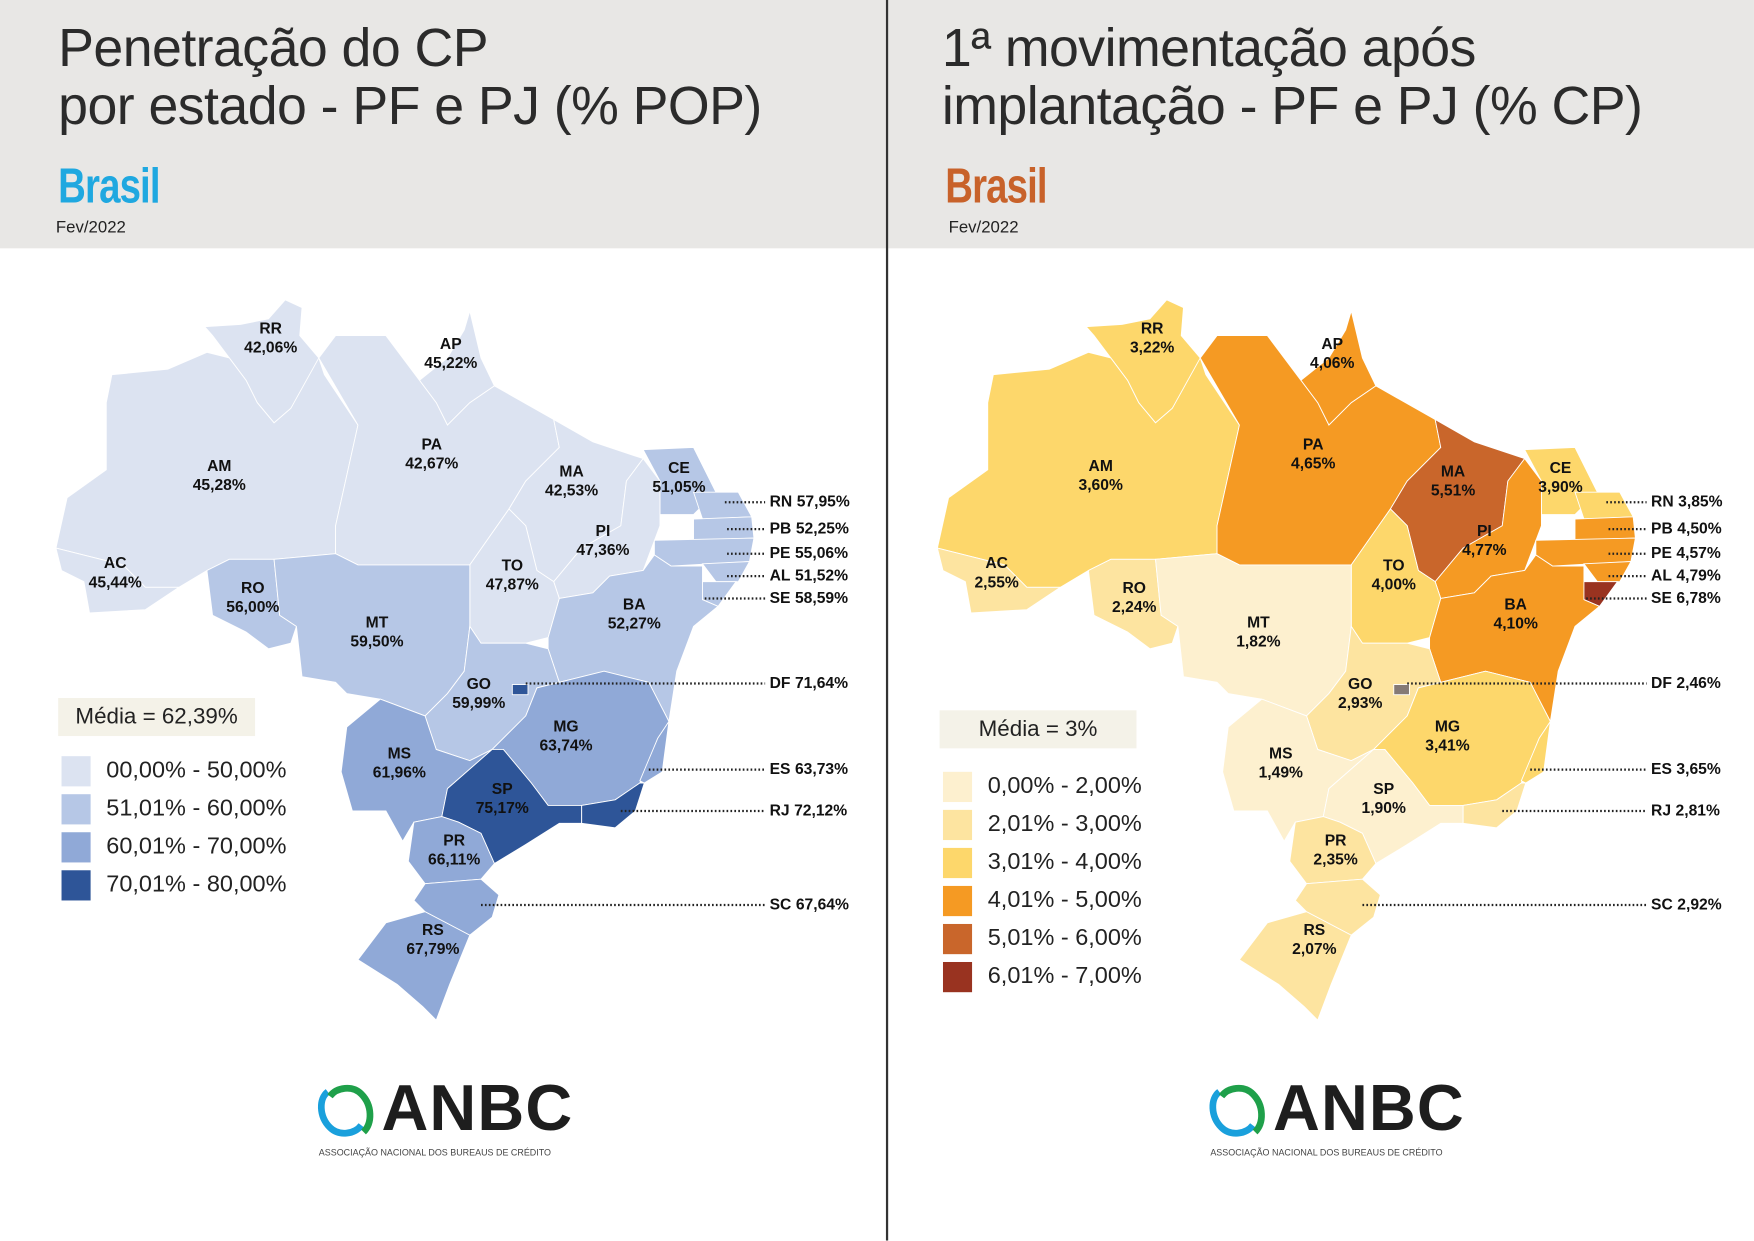 The width and height of the screenshot is (1754, 1241). I want to click on legend-label: 5,01% - 6,00%, so click(1064, 938).